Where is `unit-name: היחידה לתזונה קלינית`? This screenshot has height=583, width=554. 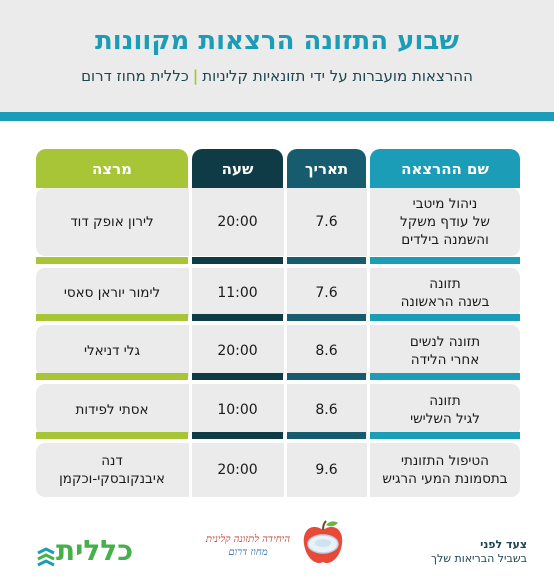
unit-name: היחידה לתזונה קלינית is located at coordinates (248, 539).